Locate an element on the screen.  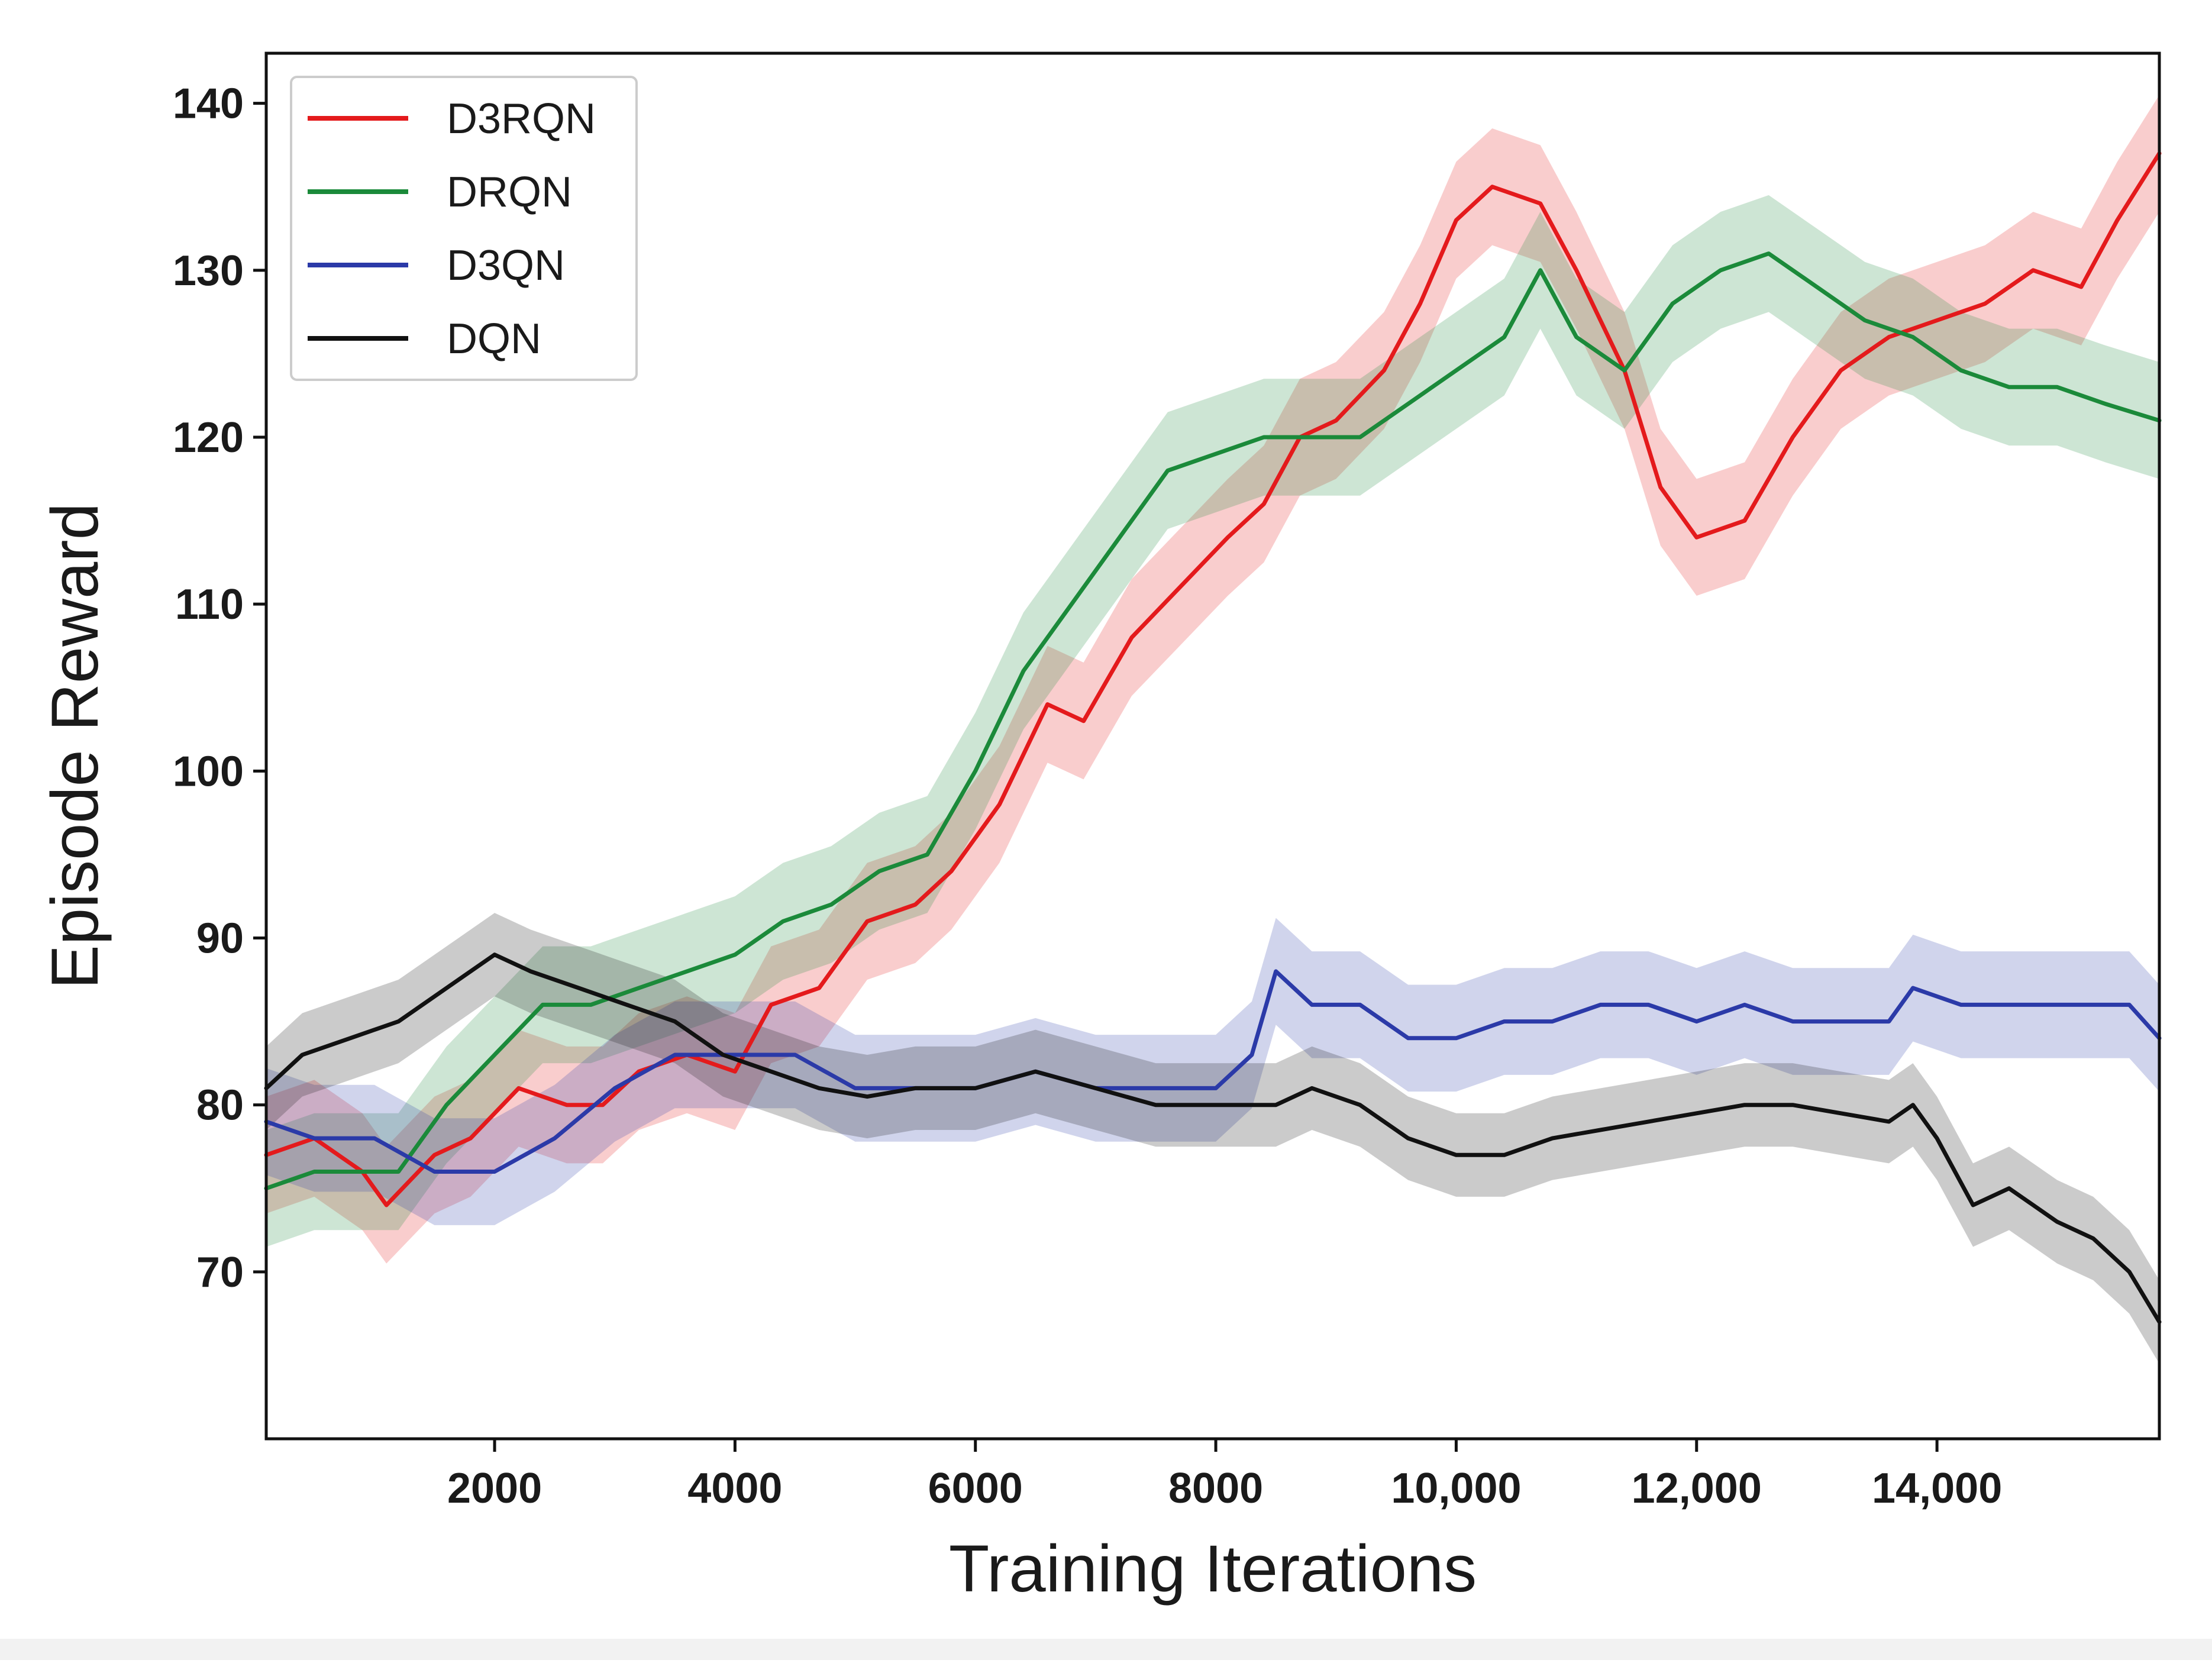
y-tick-label: 110 is located at coordinates (209, 604).